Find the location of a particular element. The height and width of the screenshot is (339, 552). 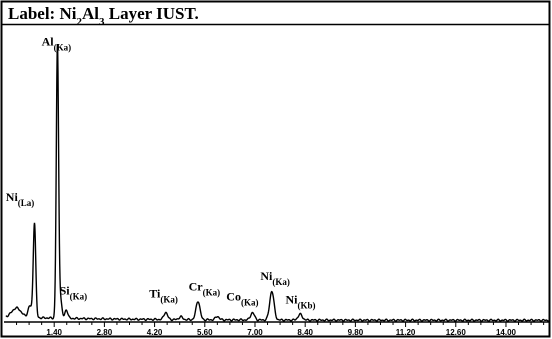

x-tick-label: 4.20 is located at coordinates (155, 332).